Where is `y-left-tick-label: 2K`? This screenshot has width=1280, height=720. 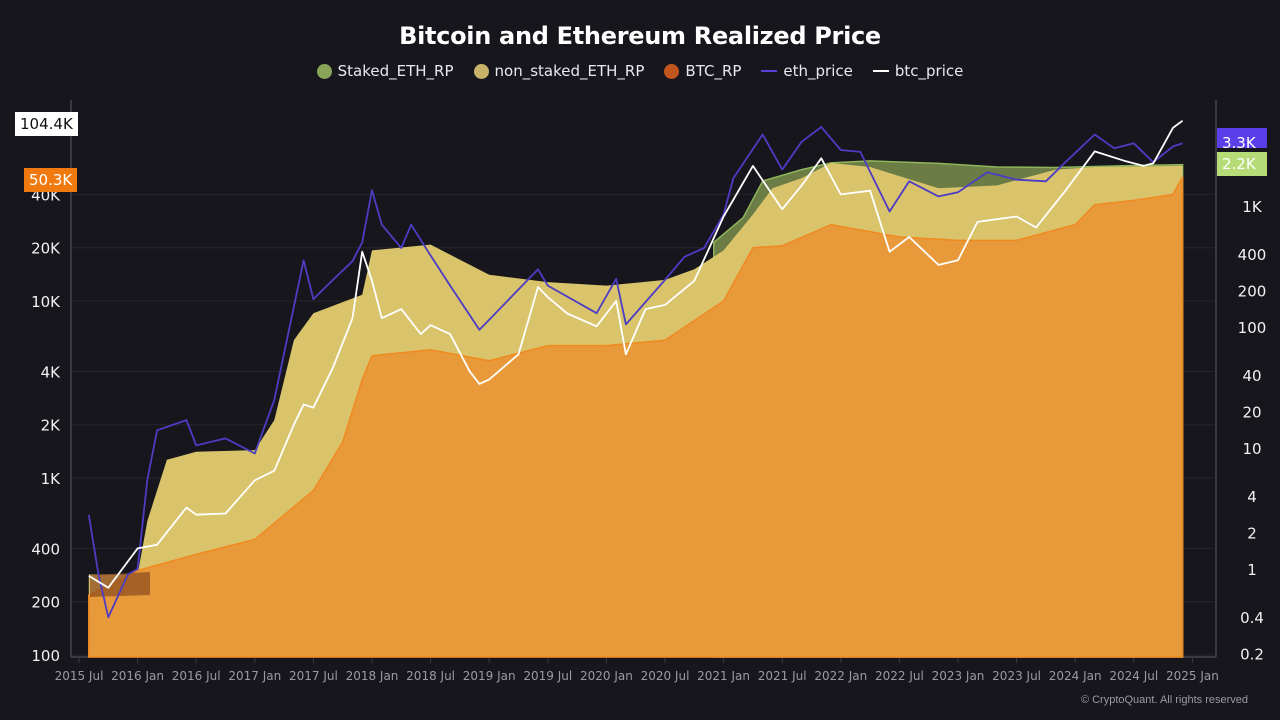
y-left-tick-label: 2K is located at coordinates (51, 426).